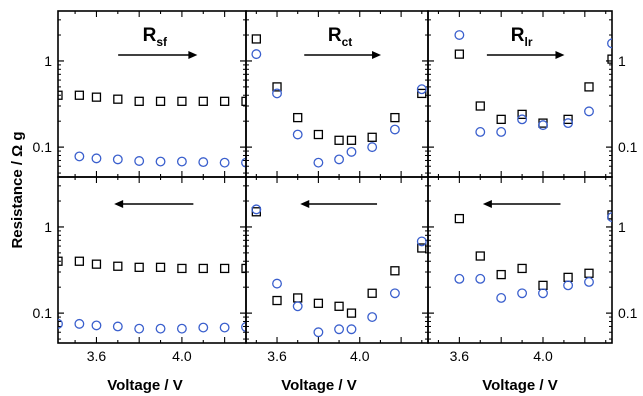  What do you see at coordinates (337, 94) in the screenshot?
I see `panel-top-middle: Rct` at bounding box center [337, 94].